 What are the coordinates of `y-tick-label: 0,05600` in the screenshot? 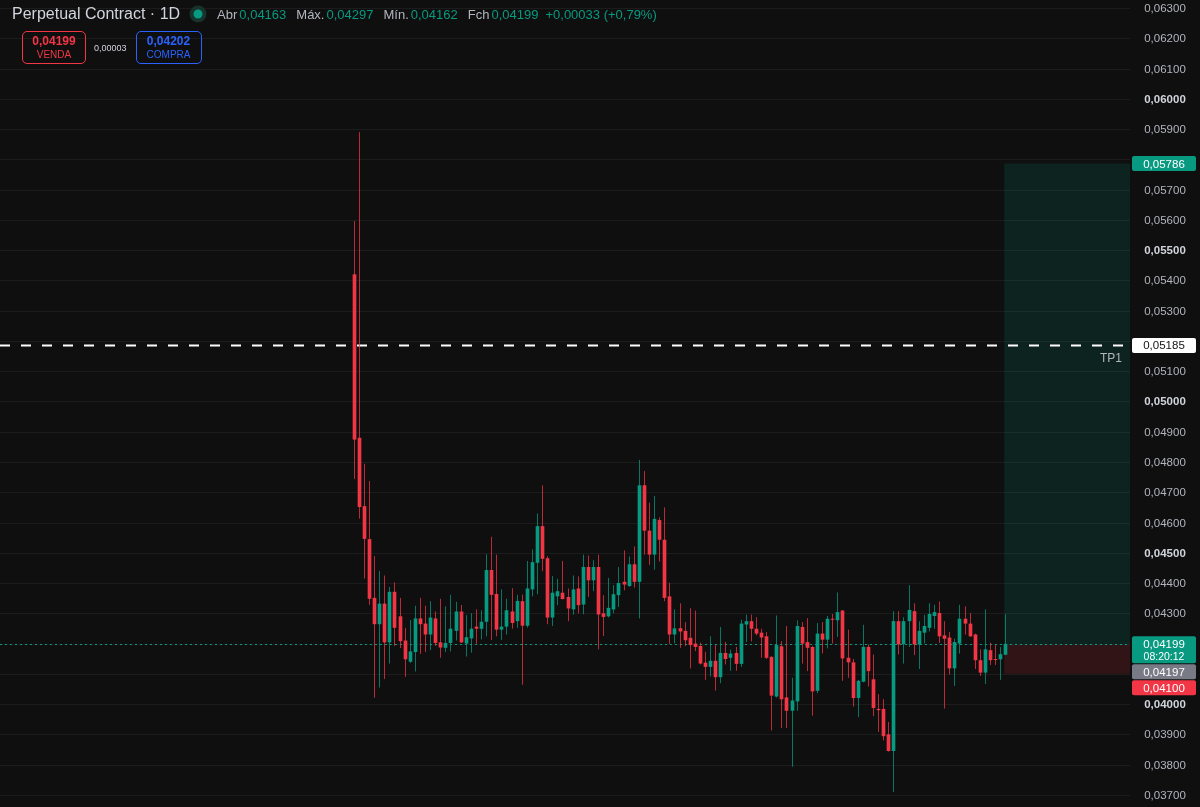 It's located at (1165, 219).